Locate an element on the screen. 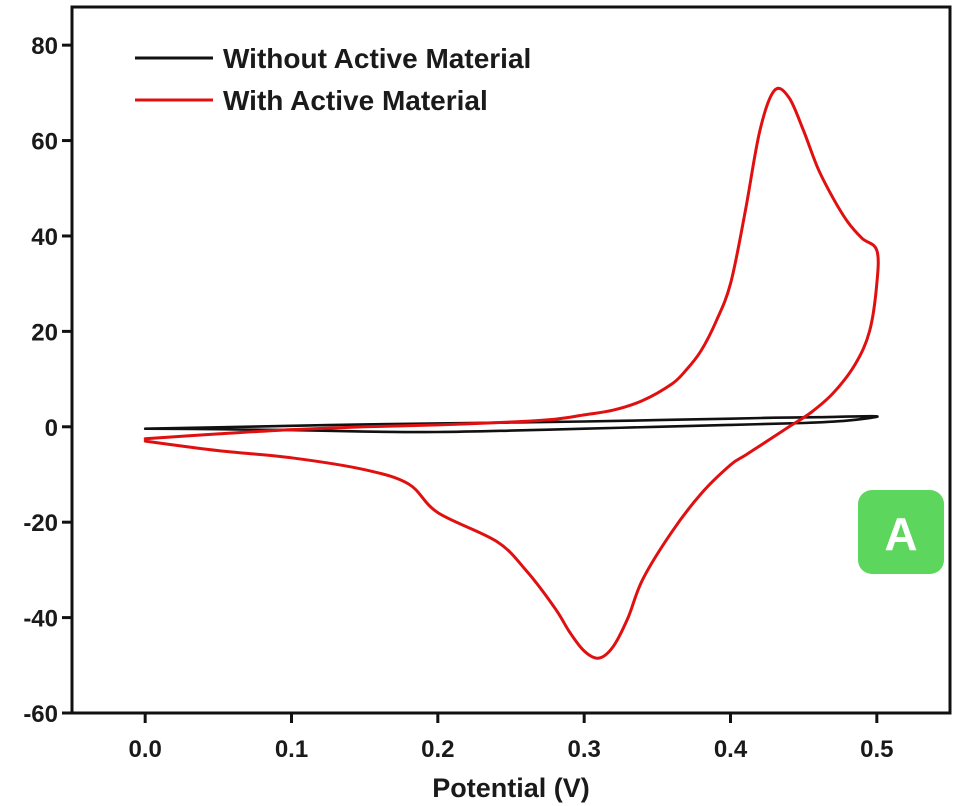 The width and height of the screenshot is (965, 806). panel-badge: A is located at coordinates (901, 532).